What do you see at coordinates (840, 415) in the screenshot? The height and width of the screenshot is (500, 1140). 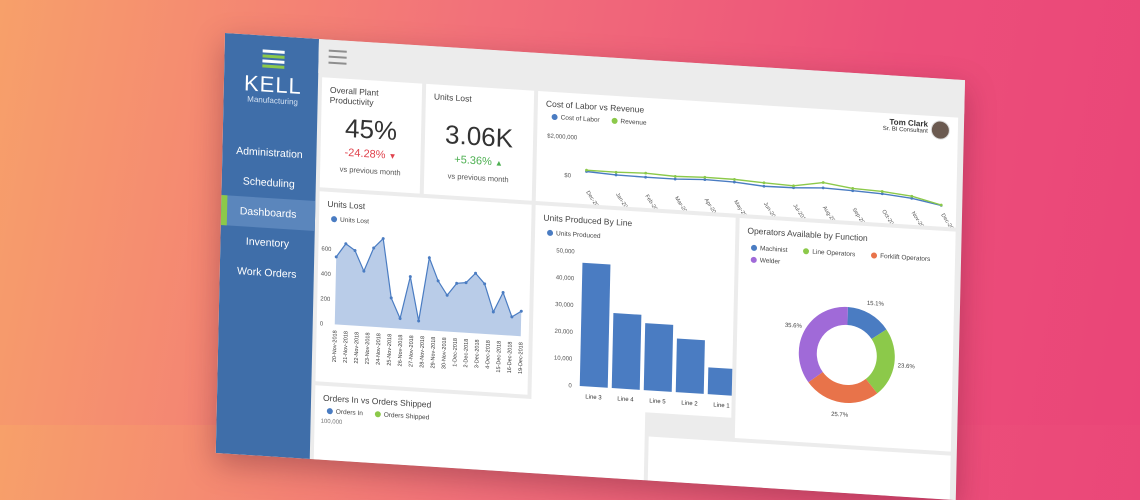 I see `donut-value-label: 25.7%` at bounding box center [840, 415].